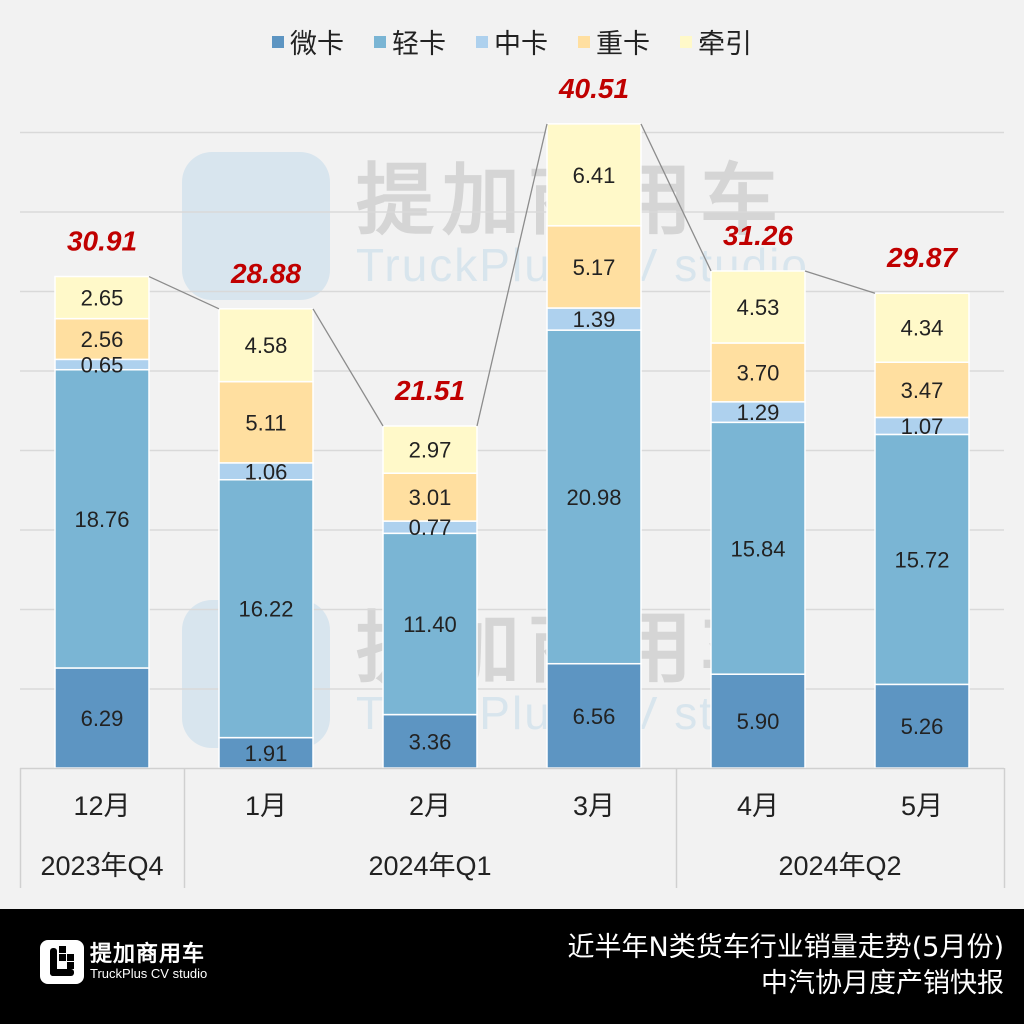 This screenshot has height=1024, width=1024. Describe the element at coordinates (102, 241) in the screenshot. I see `total-label: 30.91` at that location.